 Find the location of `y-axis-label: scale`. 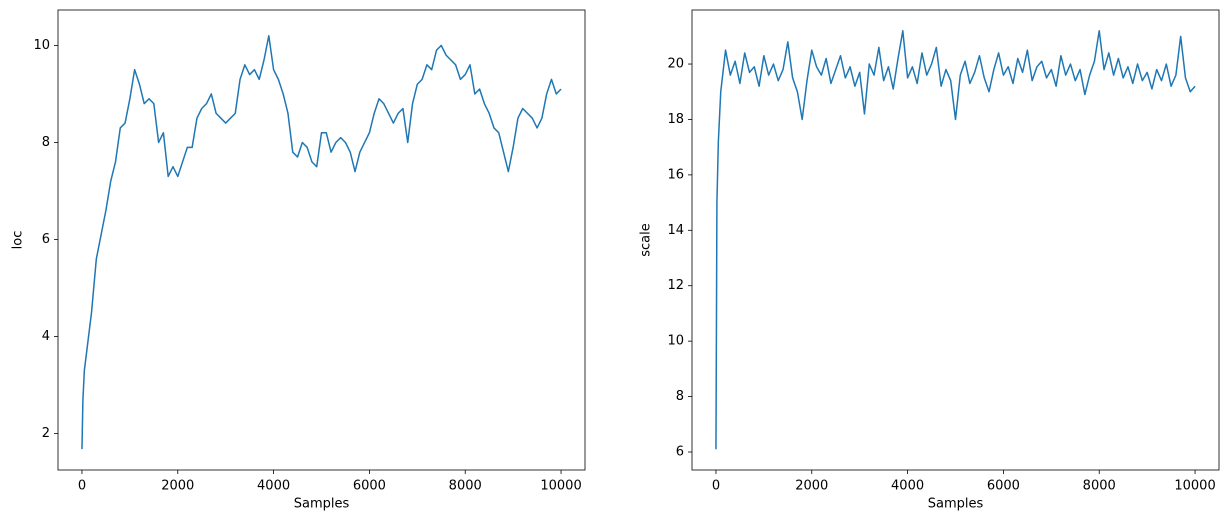

y-axis-label: scale is located at coordinates (646, 240).